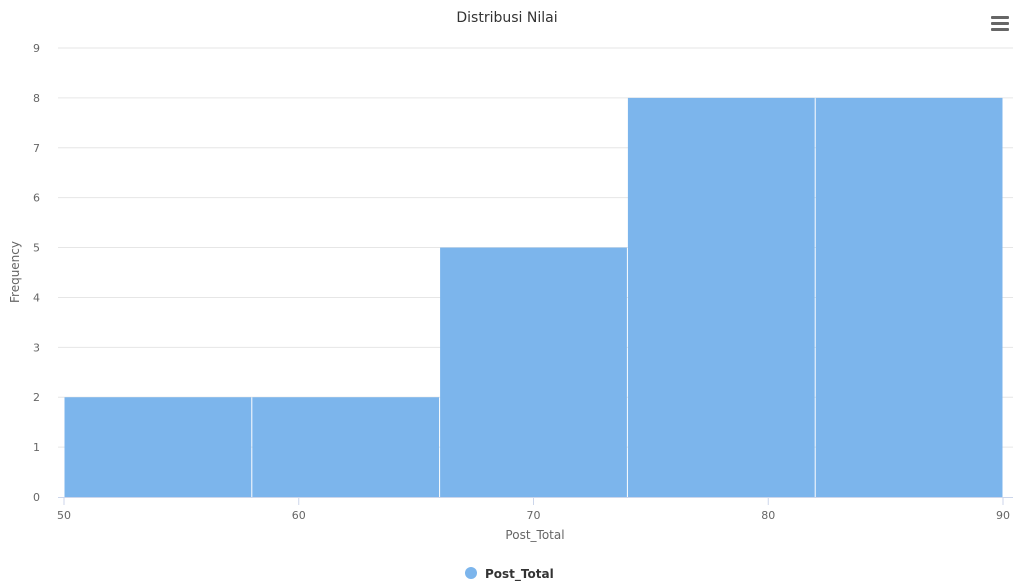 This screenshot has height=583, width=1015. What do you see at coordinates (1003, 515) in the screenshot?
I see `x-tick-label: 90` at bounding box center [1003, 515].